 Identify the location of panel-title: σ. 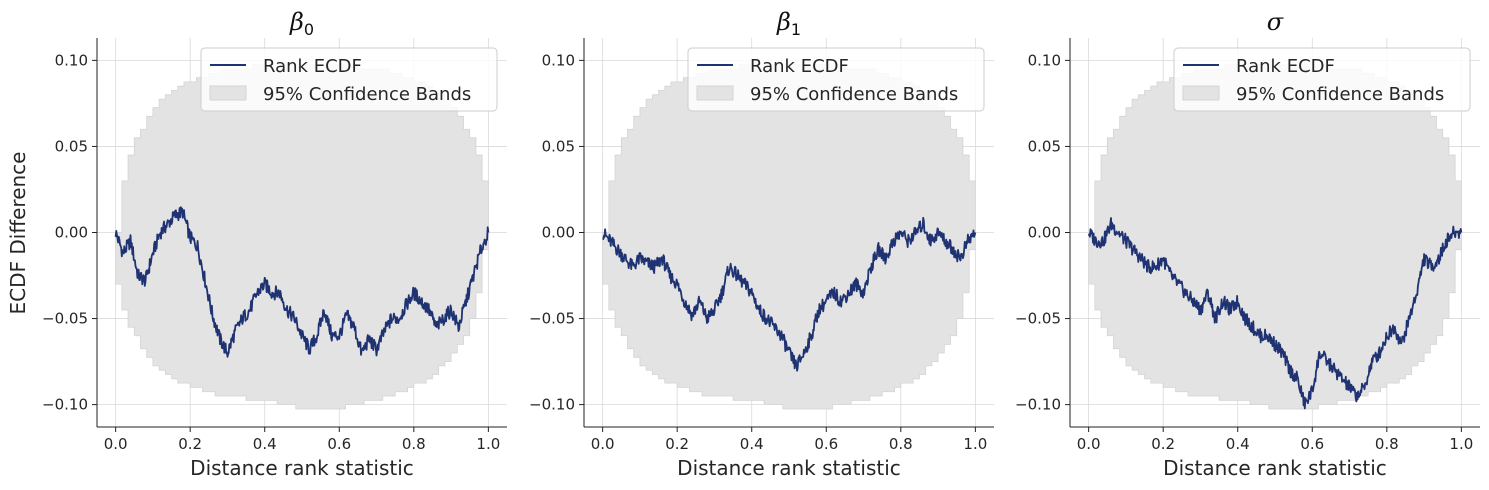
(1275, 22).